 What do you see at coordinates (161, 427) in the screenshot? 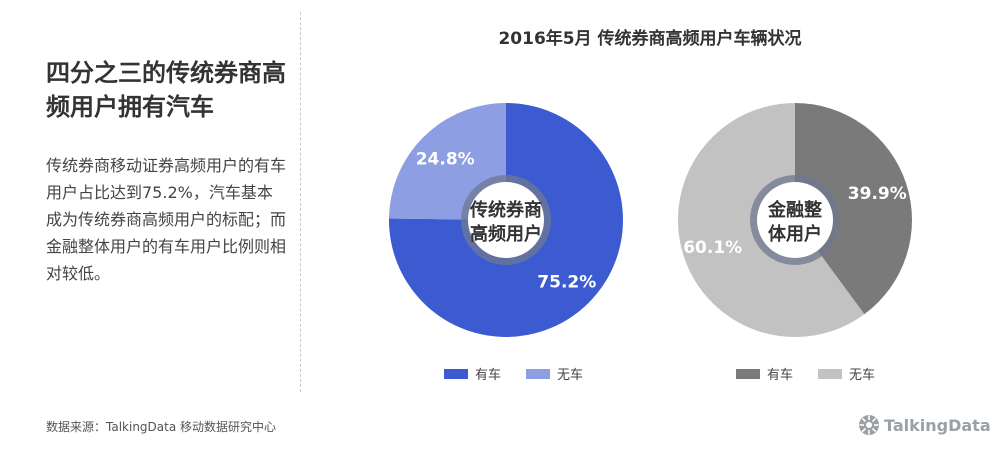
I see `source-note: 数据来源：TalkingData 移动数据研究中心` at bounding box center [161, 427].